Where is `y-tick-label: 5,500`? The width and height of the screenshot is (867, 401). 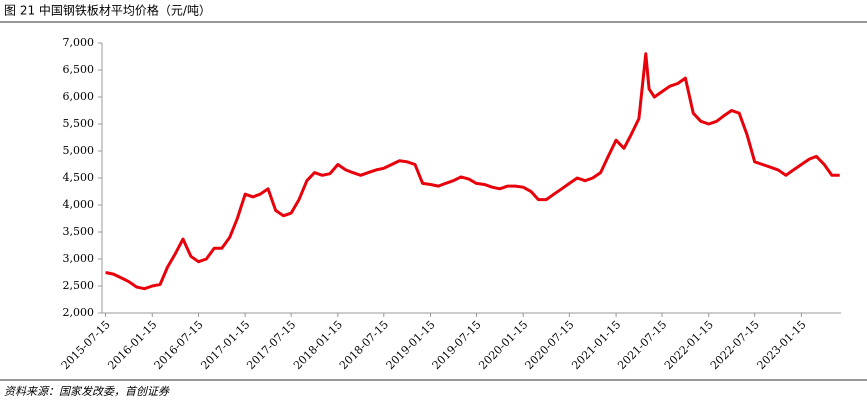
y-tick-label: 5,500 is located at coordinates (79, 123).